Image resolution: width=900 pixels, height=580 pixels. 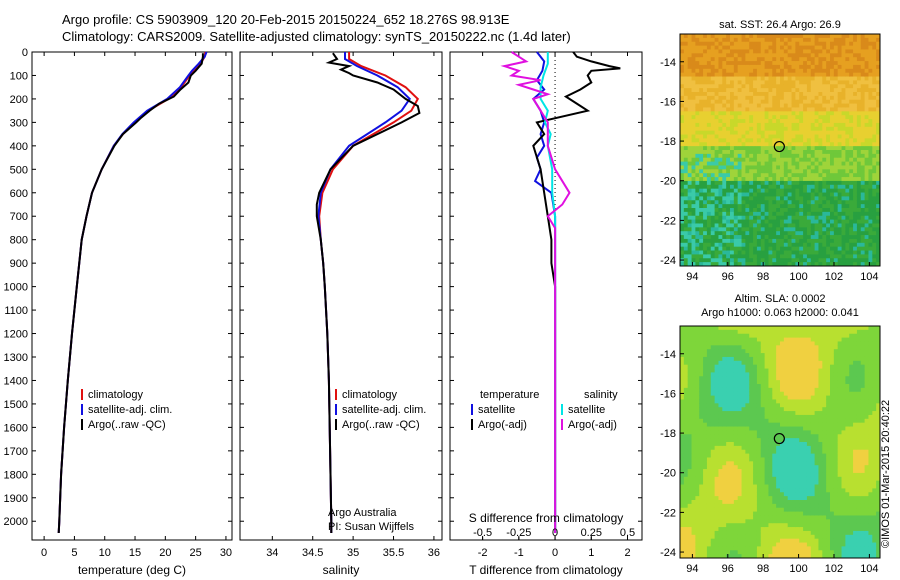 I want to click on x-tick-label: 5, so click(x=74, y=553).